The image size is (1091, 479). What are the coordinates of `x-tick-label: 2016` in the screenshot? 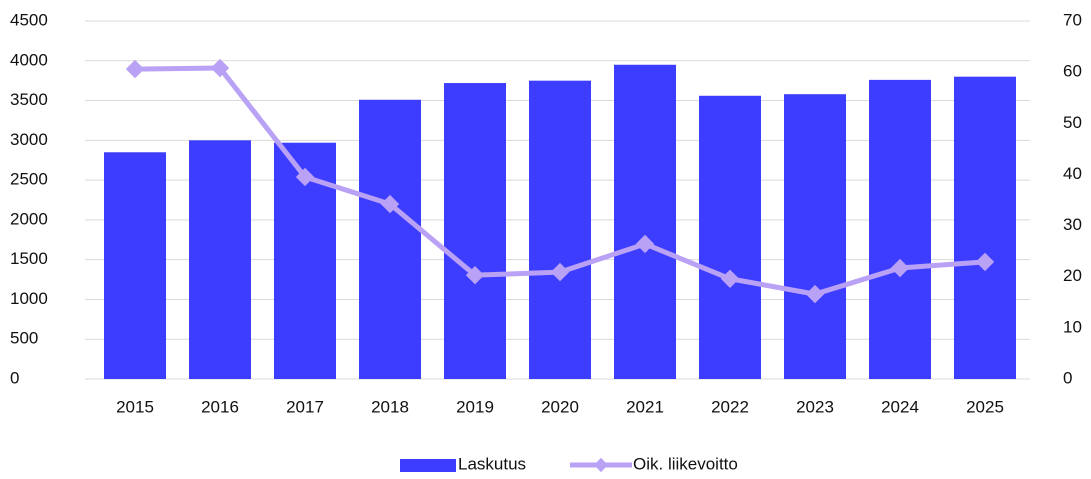 It's located at (220, 406).